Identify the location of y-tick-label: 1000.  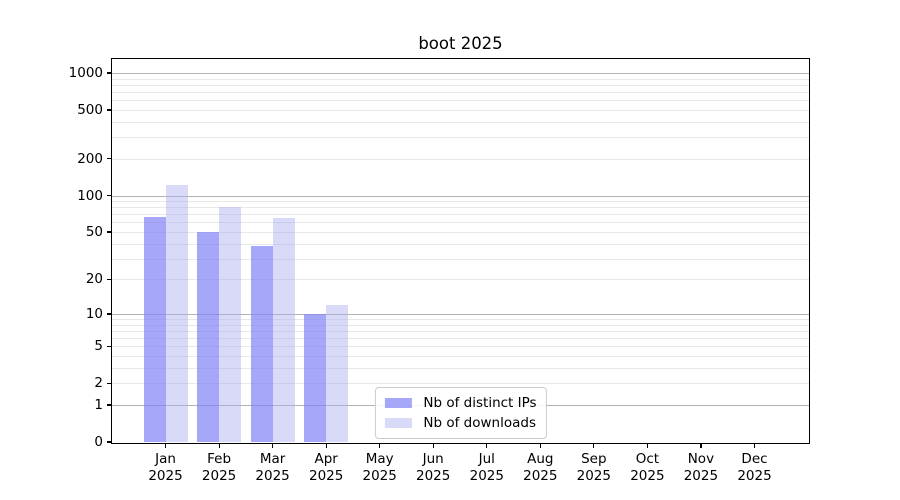
(85, 72).